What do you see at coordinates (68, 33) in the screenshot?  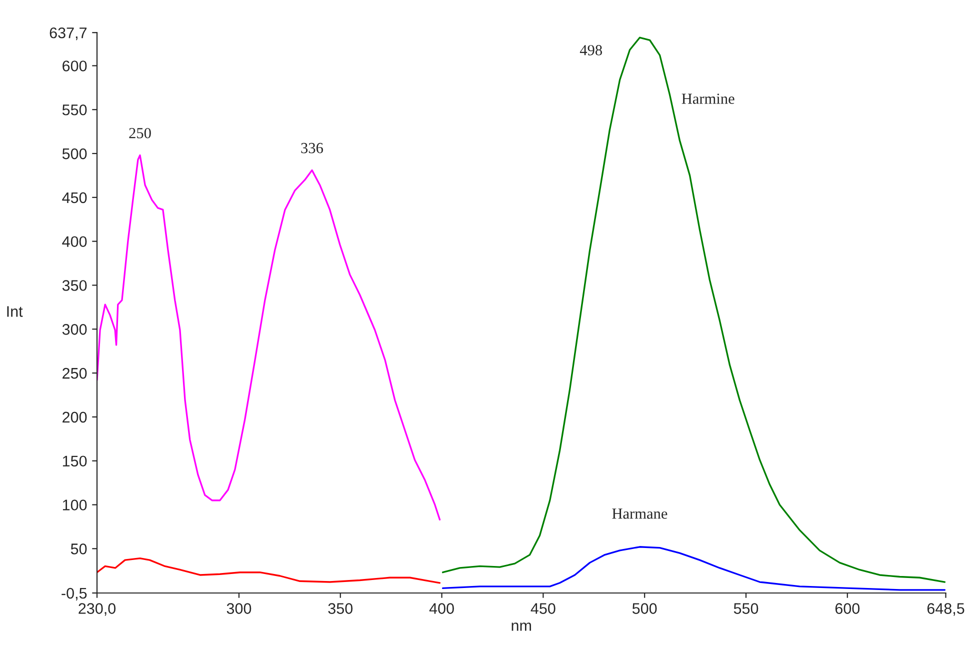 I see `y-tick-label: 637,7` at bounding box center [68, 33].